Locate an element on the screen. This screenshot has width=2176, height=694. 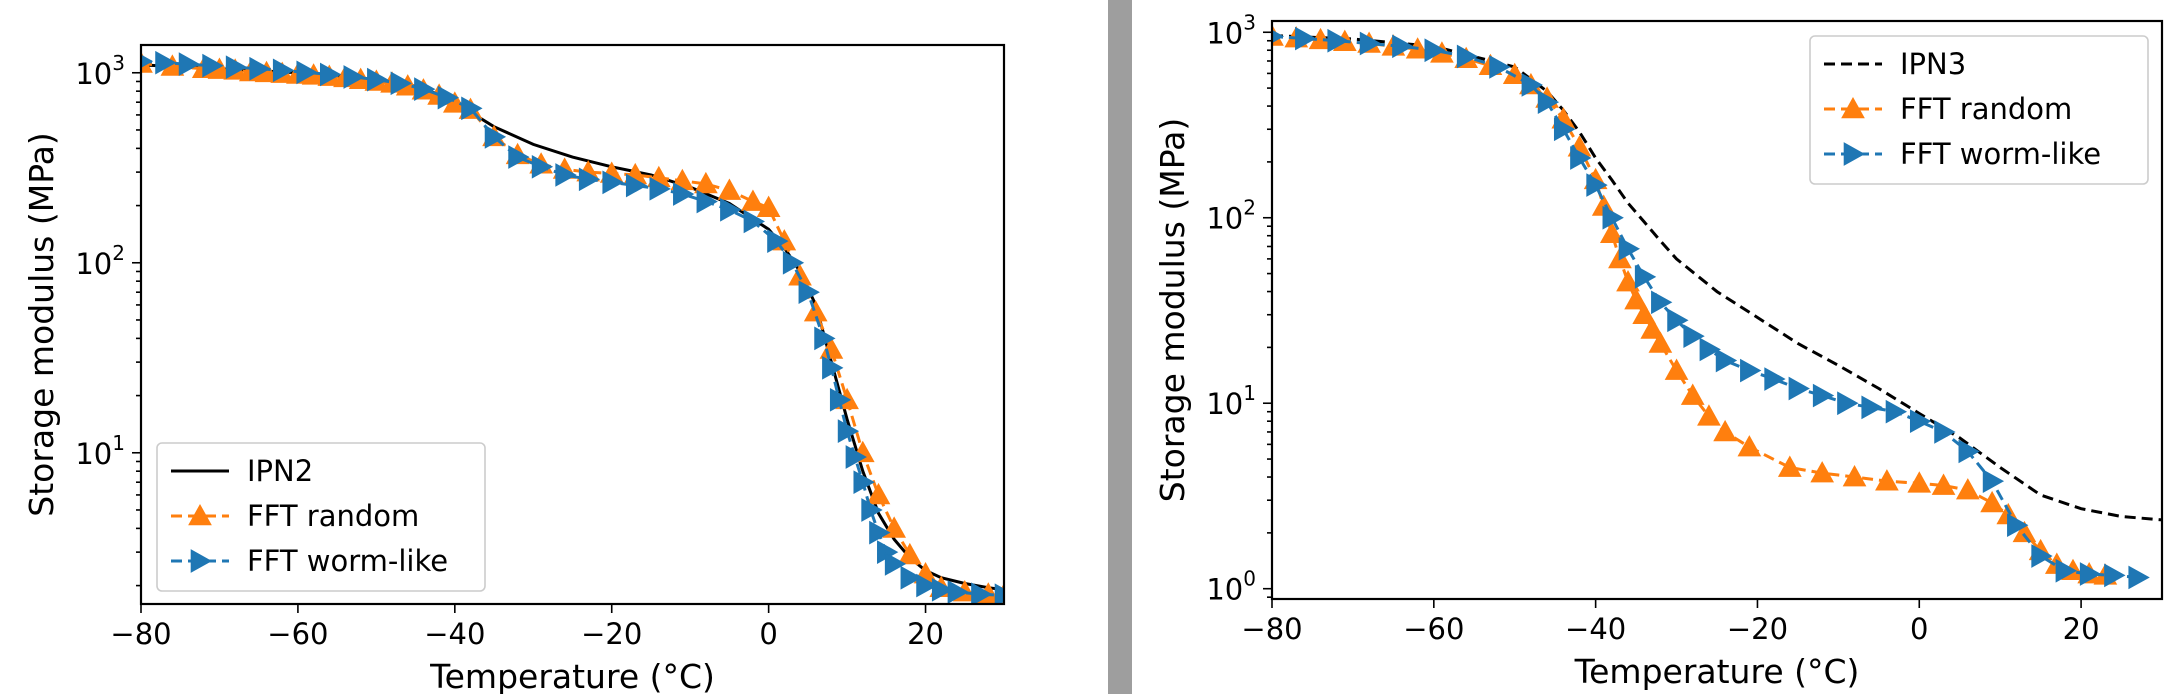
legend: IPN3 FFT random FFT worm-like is located at coordinates (1979, 110).